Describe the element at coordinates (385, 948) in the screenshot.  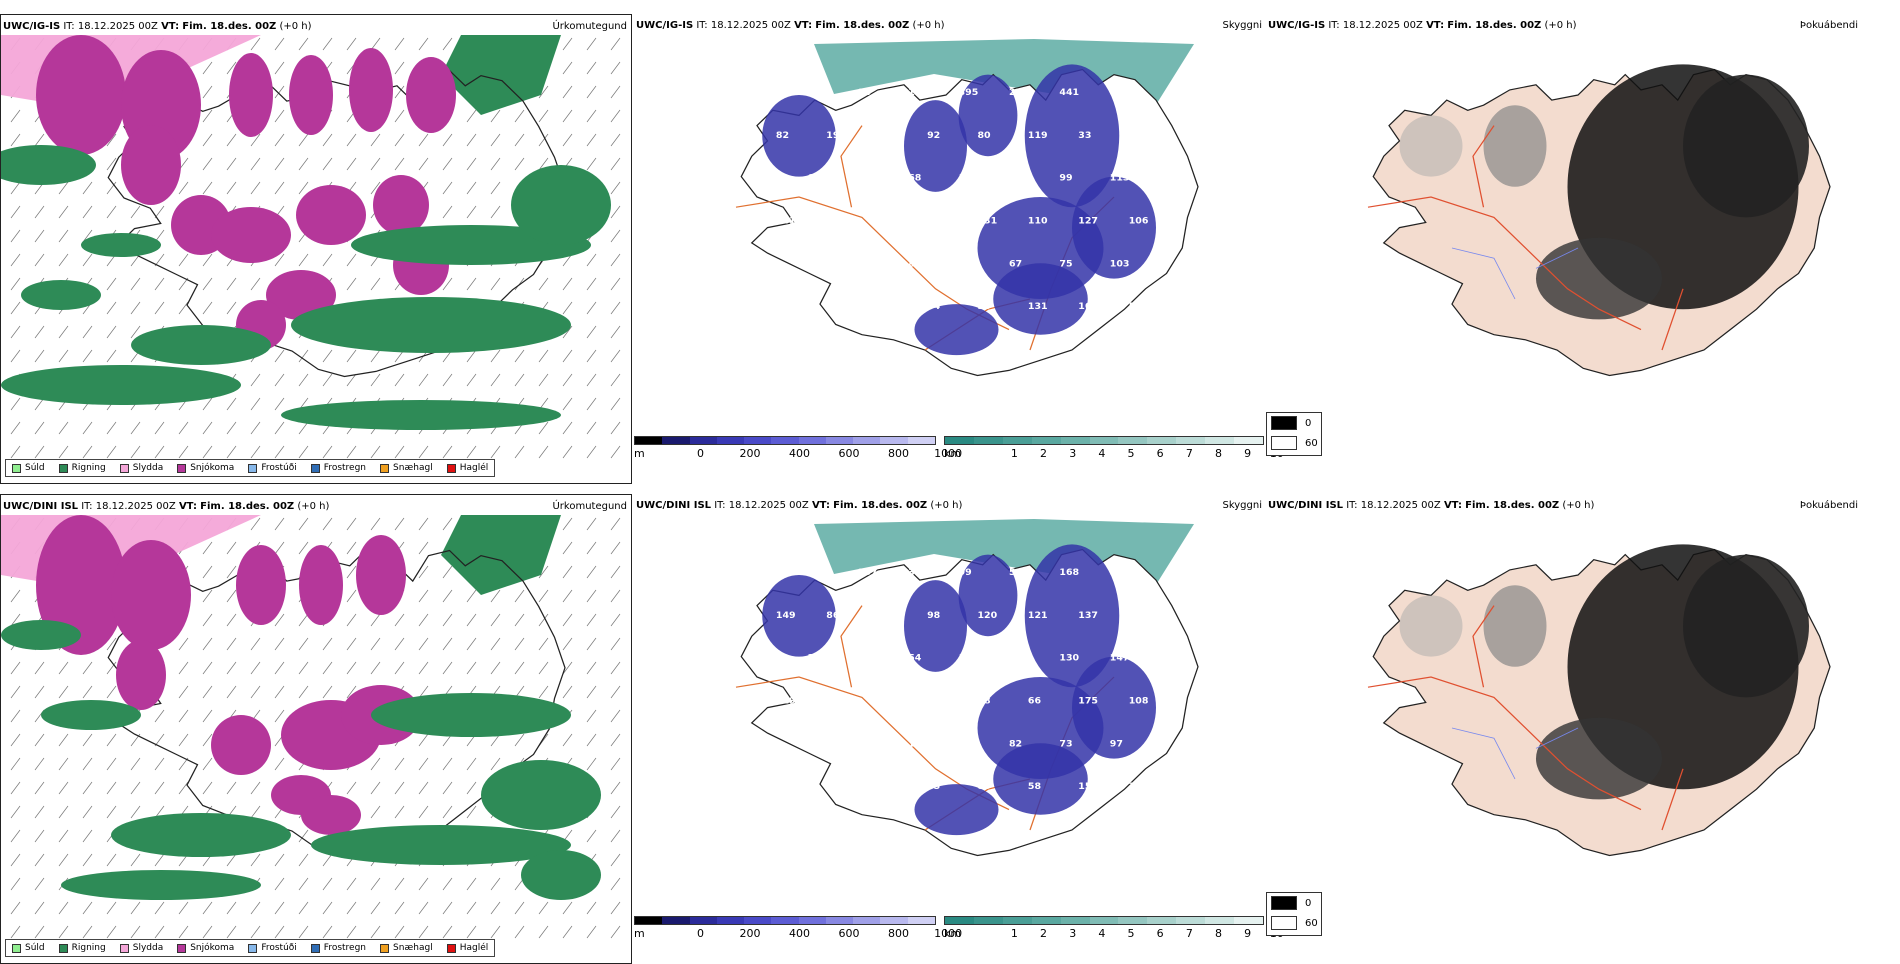
I see `legend-swatch` at that location.